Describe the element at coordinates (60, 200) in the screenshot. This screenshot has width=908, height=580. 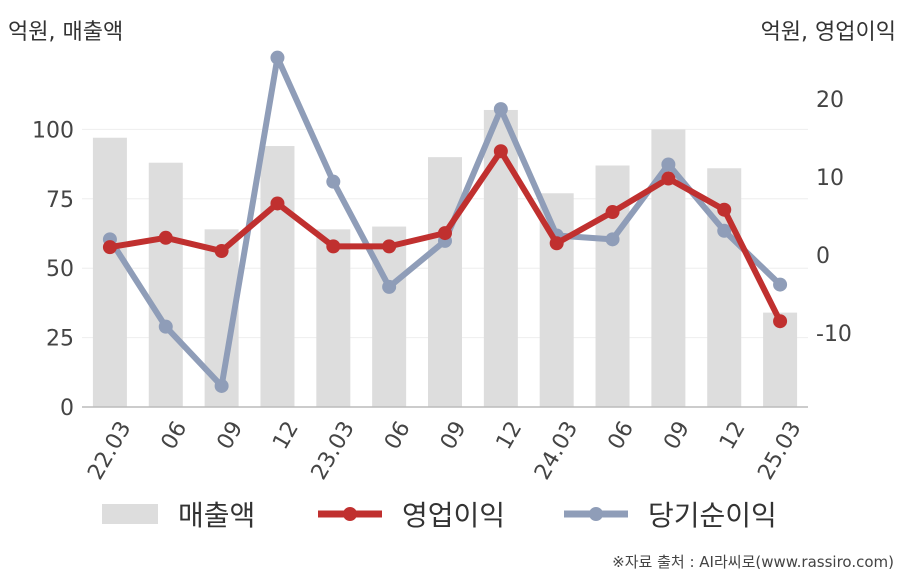
I see `left-tick-label: 75` at that location.